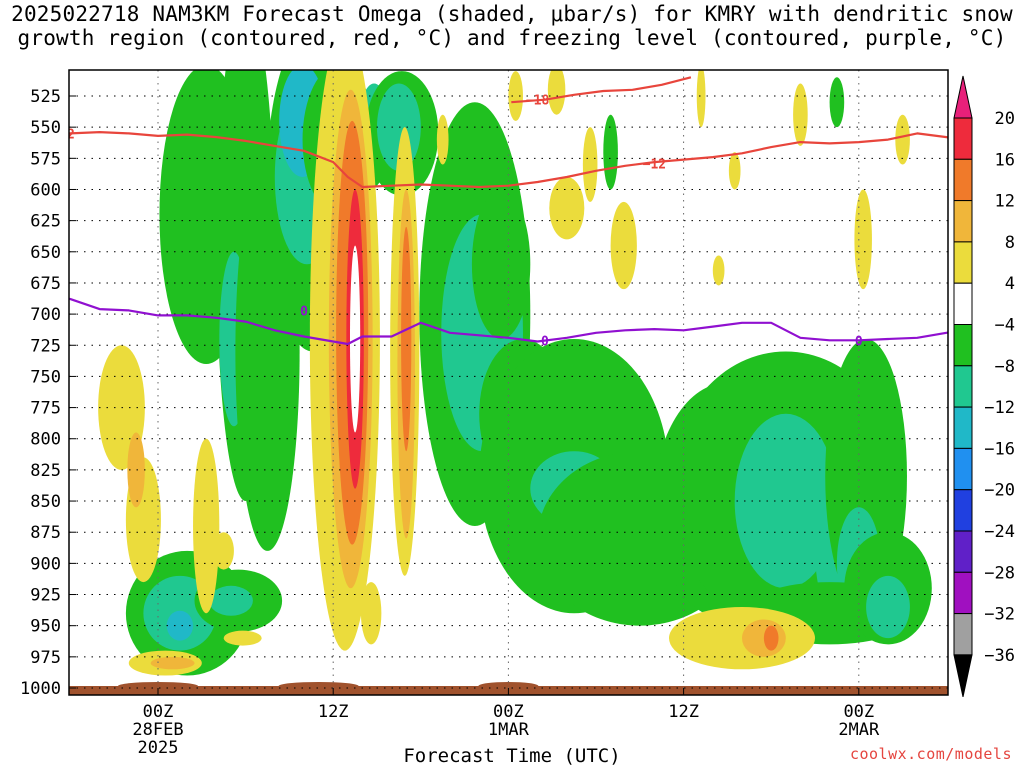  I want to click on x-tick-label: 1MAR, so click(509, 730).